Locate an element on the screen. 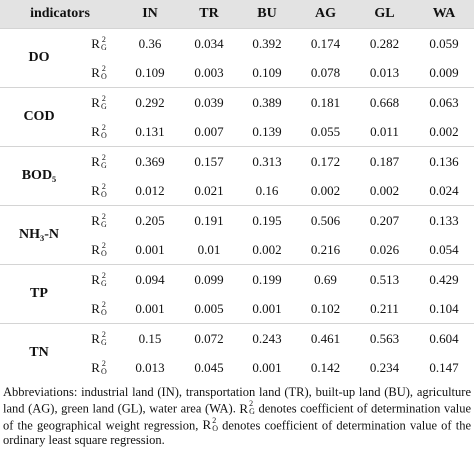  value-cell: 0.313 is located at coordinates (267, 161).